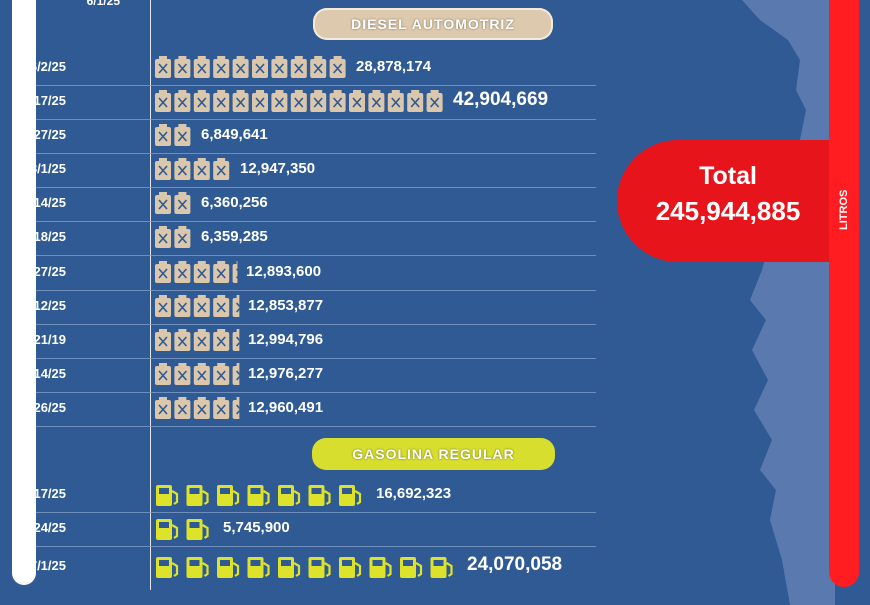  Describe the element at coordinates (44, 202) in the screenshot. I see `row-date-label: 8/14/25` at that location.